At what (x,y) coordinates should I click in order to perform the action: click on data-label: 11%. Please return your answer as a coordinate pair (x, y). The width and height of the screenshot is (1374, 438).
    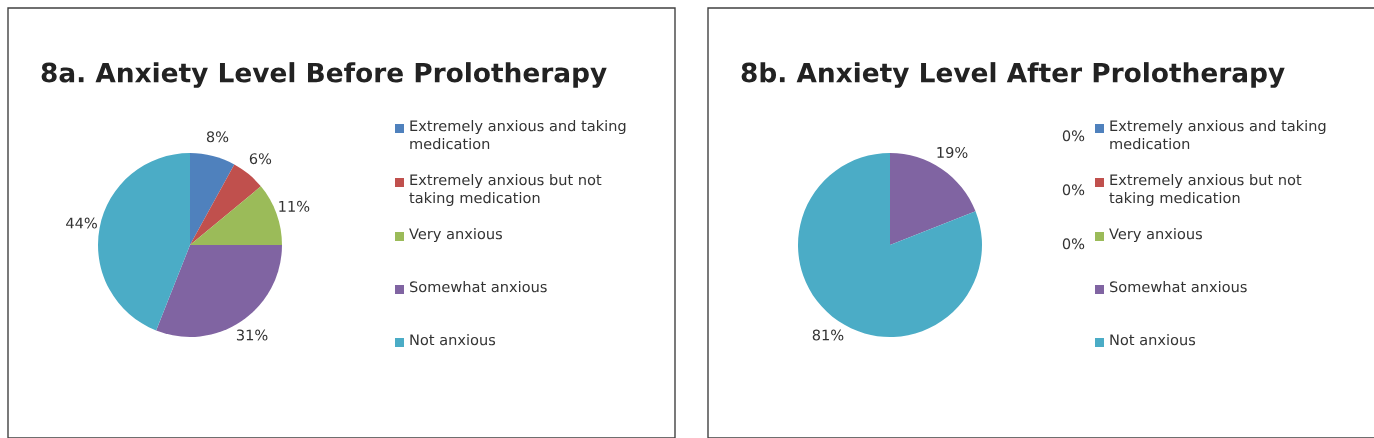
    Looking at the image, I should click on (294, 206).